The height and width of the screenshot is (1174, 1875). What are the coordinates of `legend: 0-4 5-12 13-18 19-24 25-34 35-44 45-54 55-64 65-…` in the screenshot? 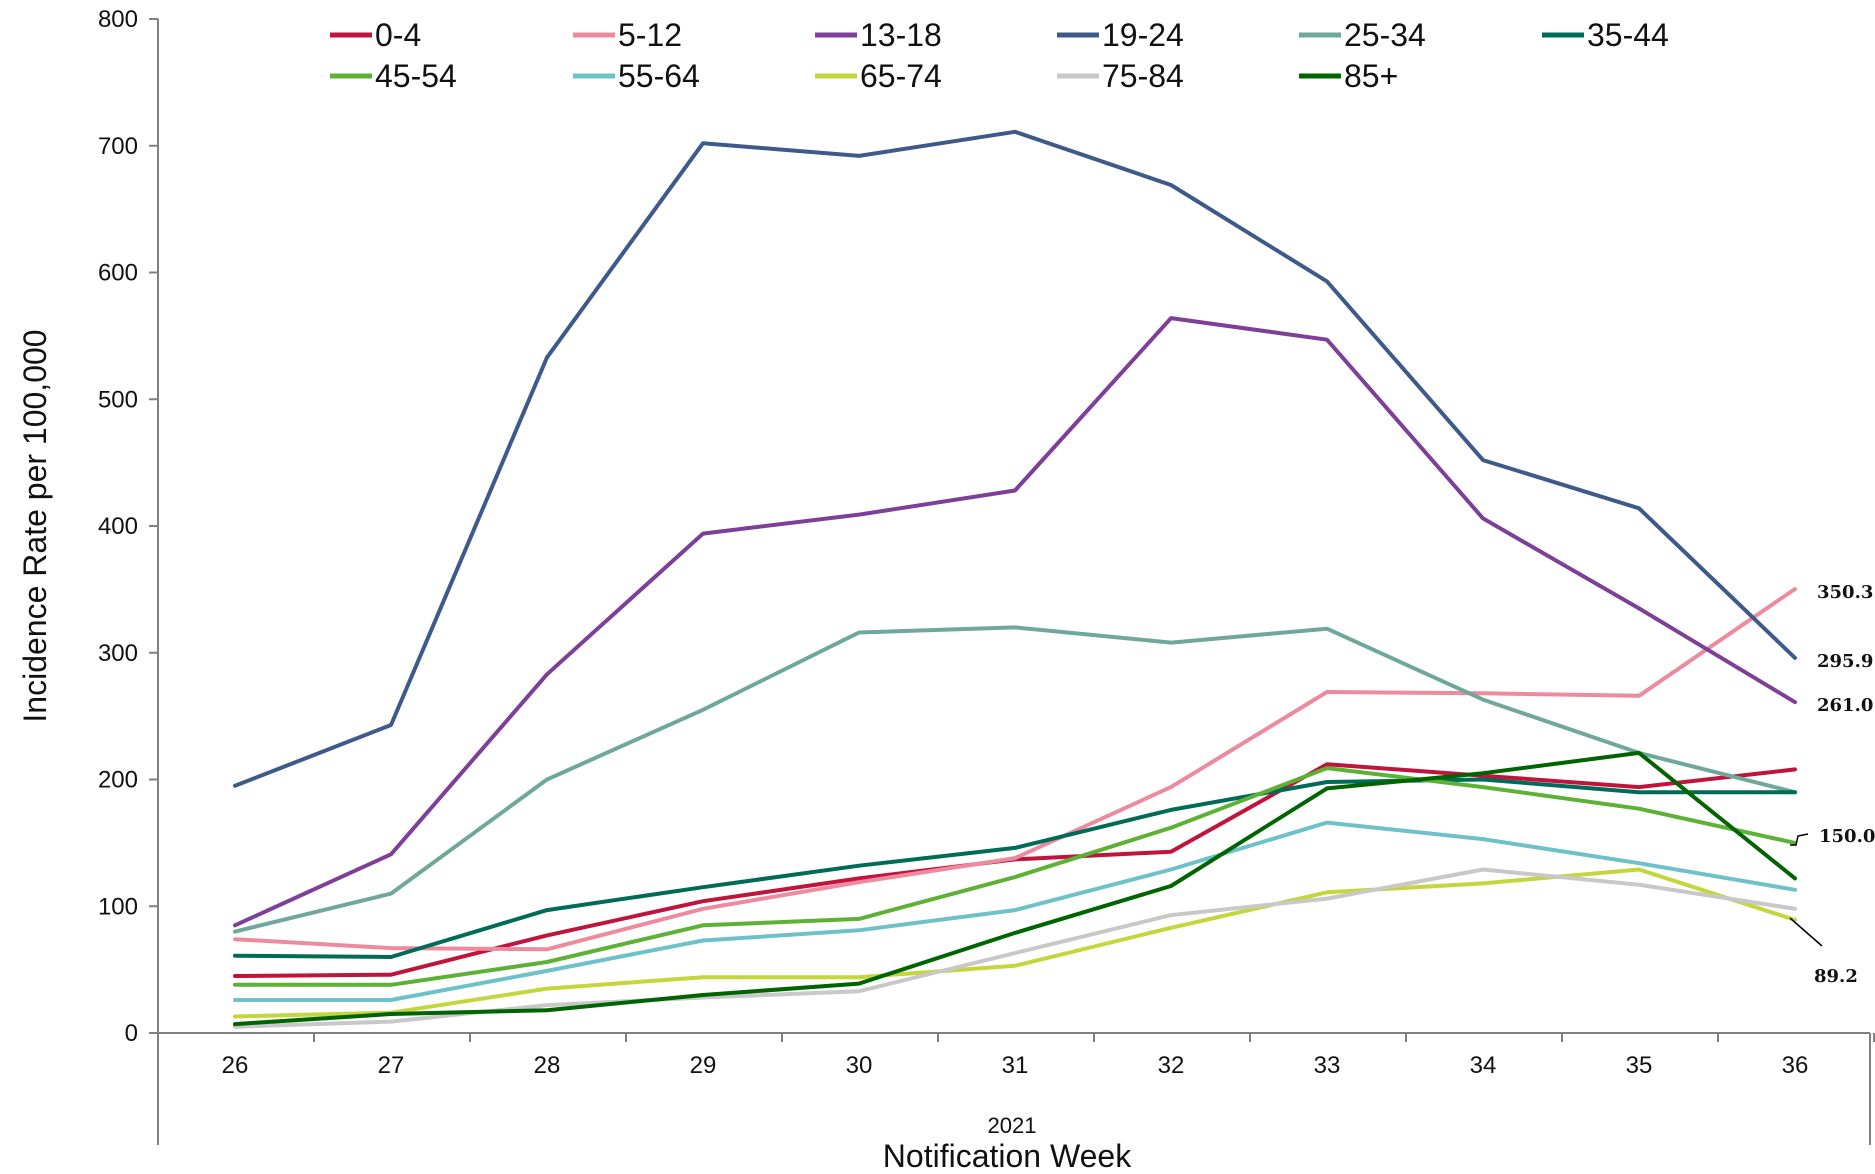 It's located at (999, 55).